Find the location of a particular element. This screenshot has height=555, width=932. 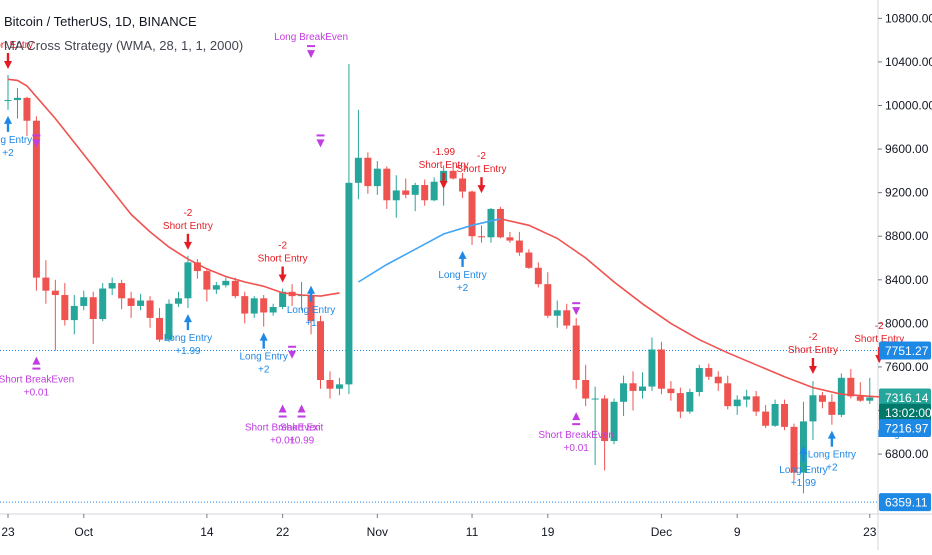

price-label-text: 6359.11 is located at coordinates (906, 503).